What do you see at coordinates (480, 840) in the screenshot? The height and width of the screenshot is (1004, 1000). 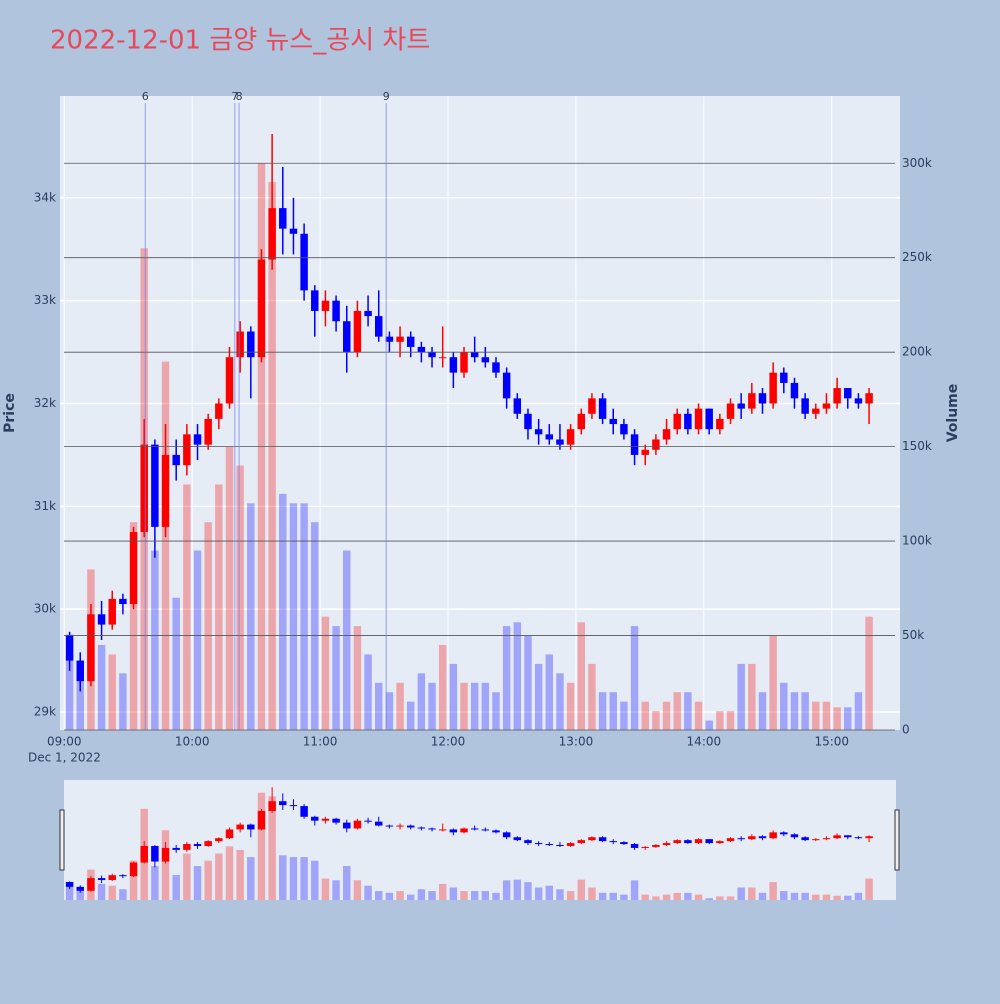 I see `range-slider` at bounding box center [480, 840].